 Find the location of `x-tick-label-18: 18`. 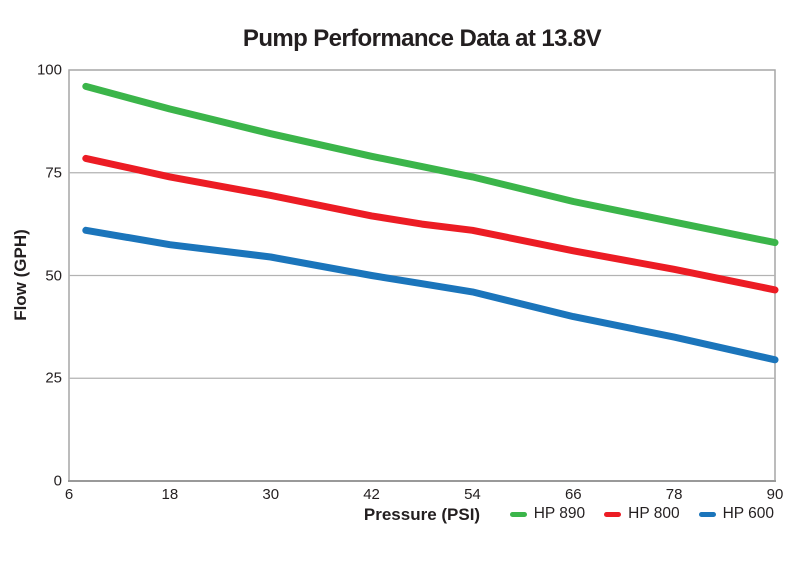

x-tick-label-18: 18 is located at coordinates (170, 494).